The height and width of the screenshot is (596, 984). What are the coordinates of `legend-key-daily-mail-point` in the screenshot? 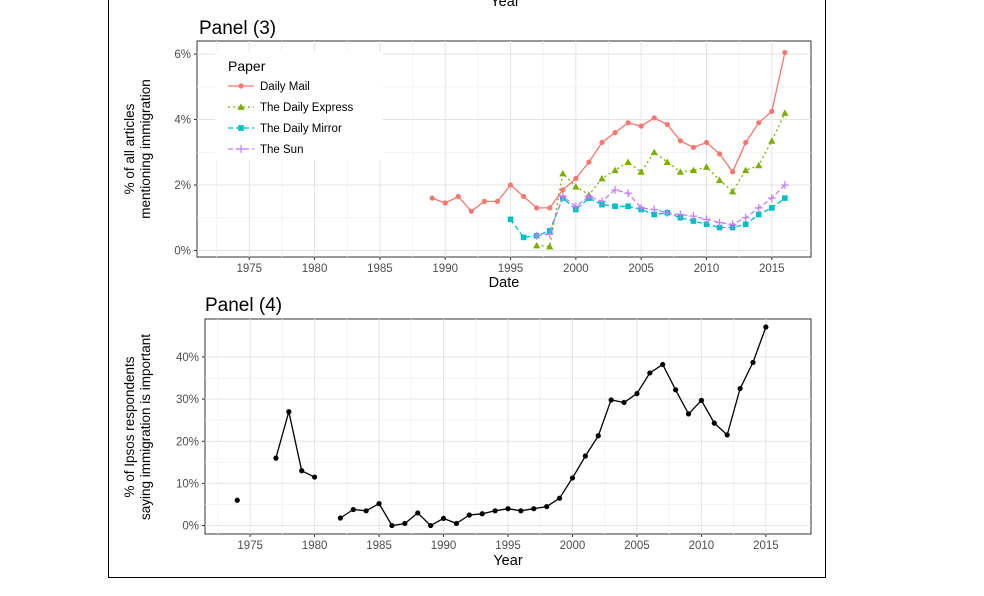 It's located at (241, 86).